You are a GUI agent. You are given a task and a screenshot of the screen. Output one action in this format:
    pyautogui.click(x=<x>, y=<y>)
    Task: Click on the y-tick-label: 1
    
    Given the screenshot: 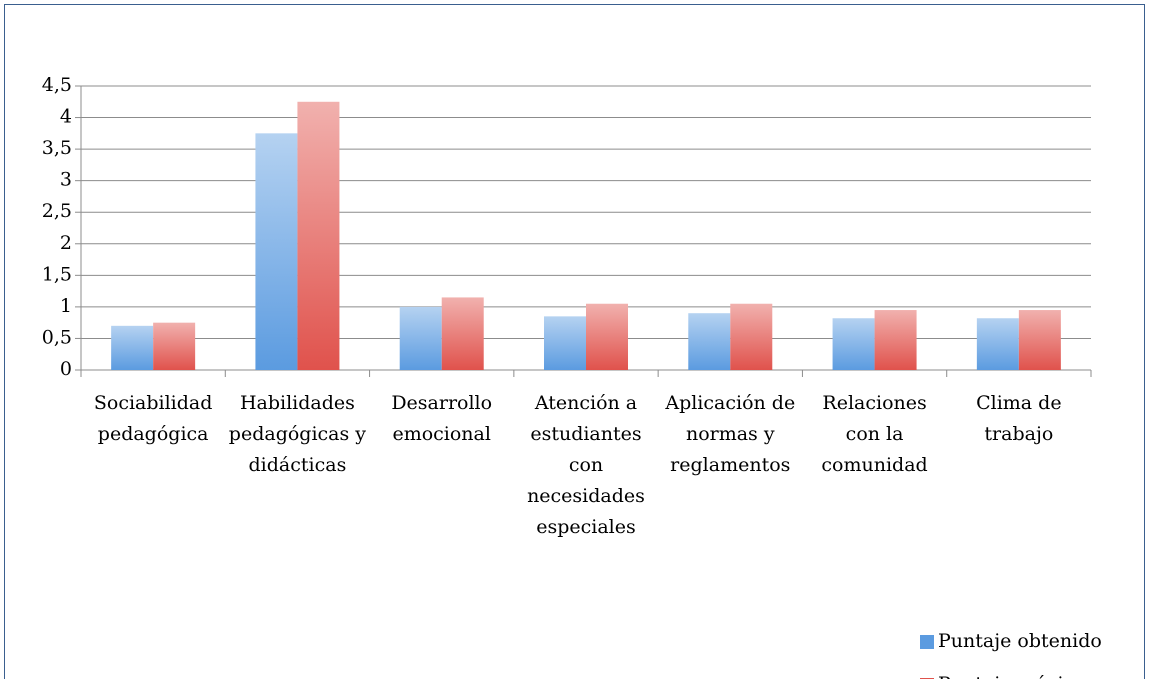 What is the action you would take?
    pyautogui.click(x=66, y=306)
    